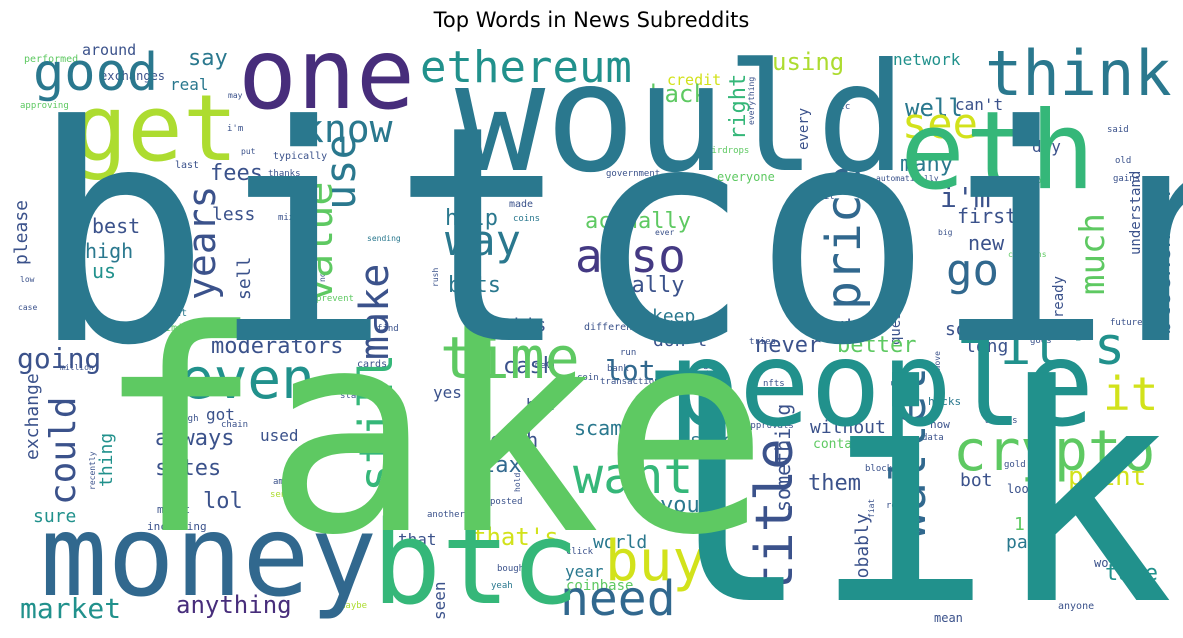 The height and width of the screenshot is (638, 1183). What do you see at coordinates (543, 366) in the screenshot?
I see `word-mev: mev` at bounding box center [543, 366].